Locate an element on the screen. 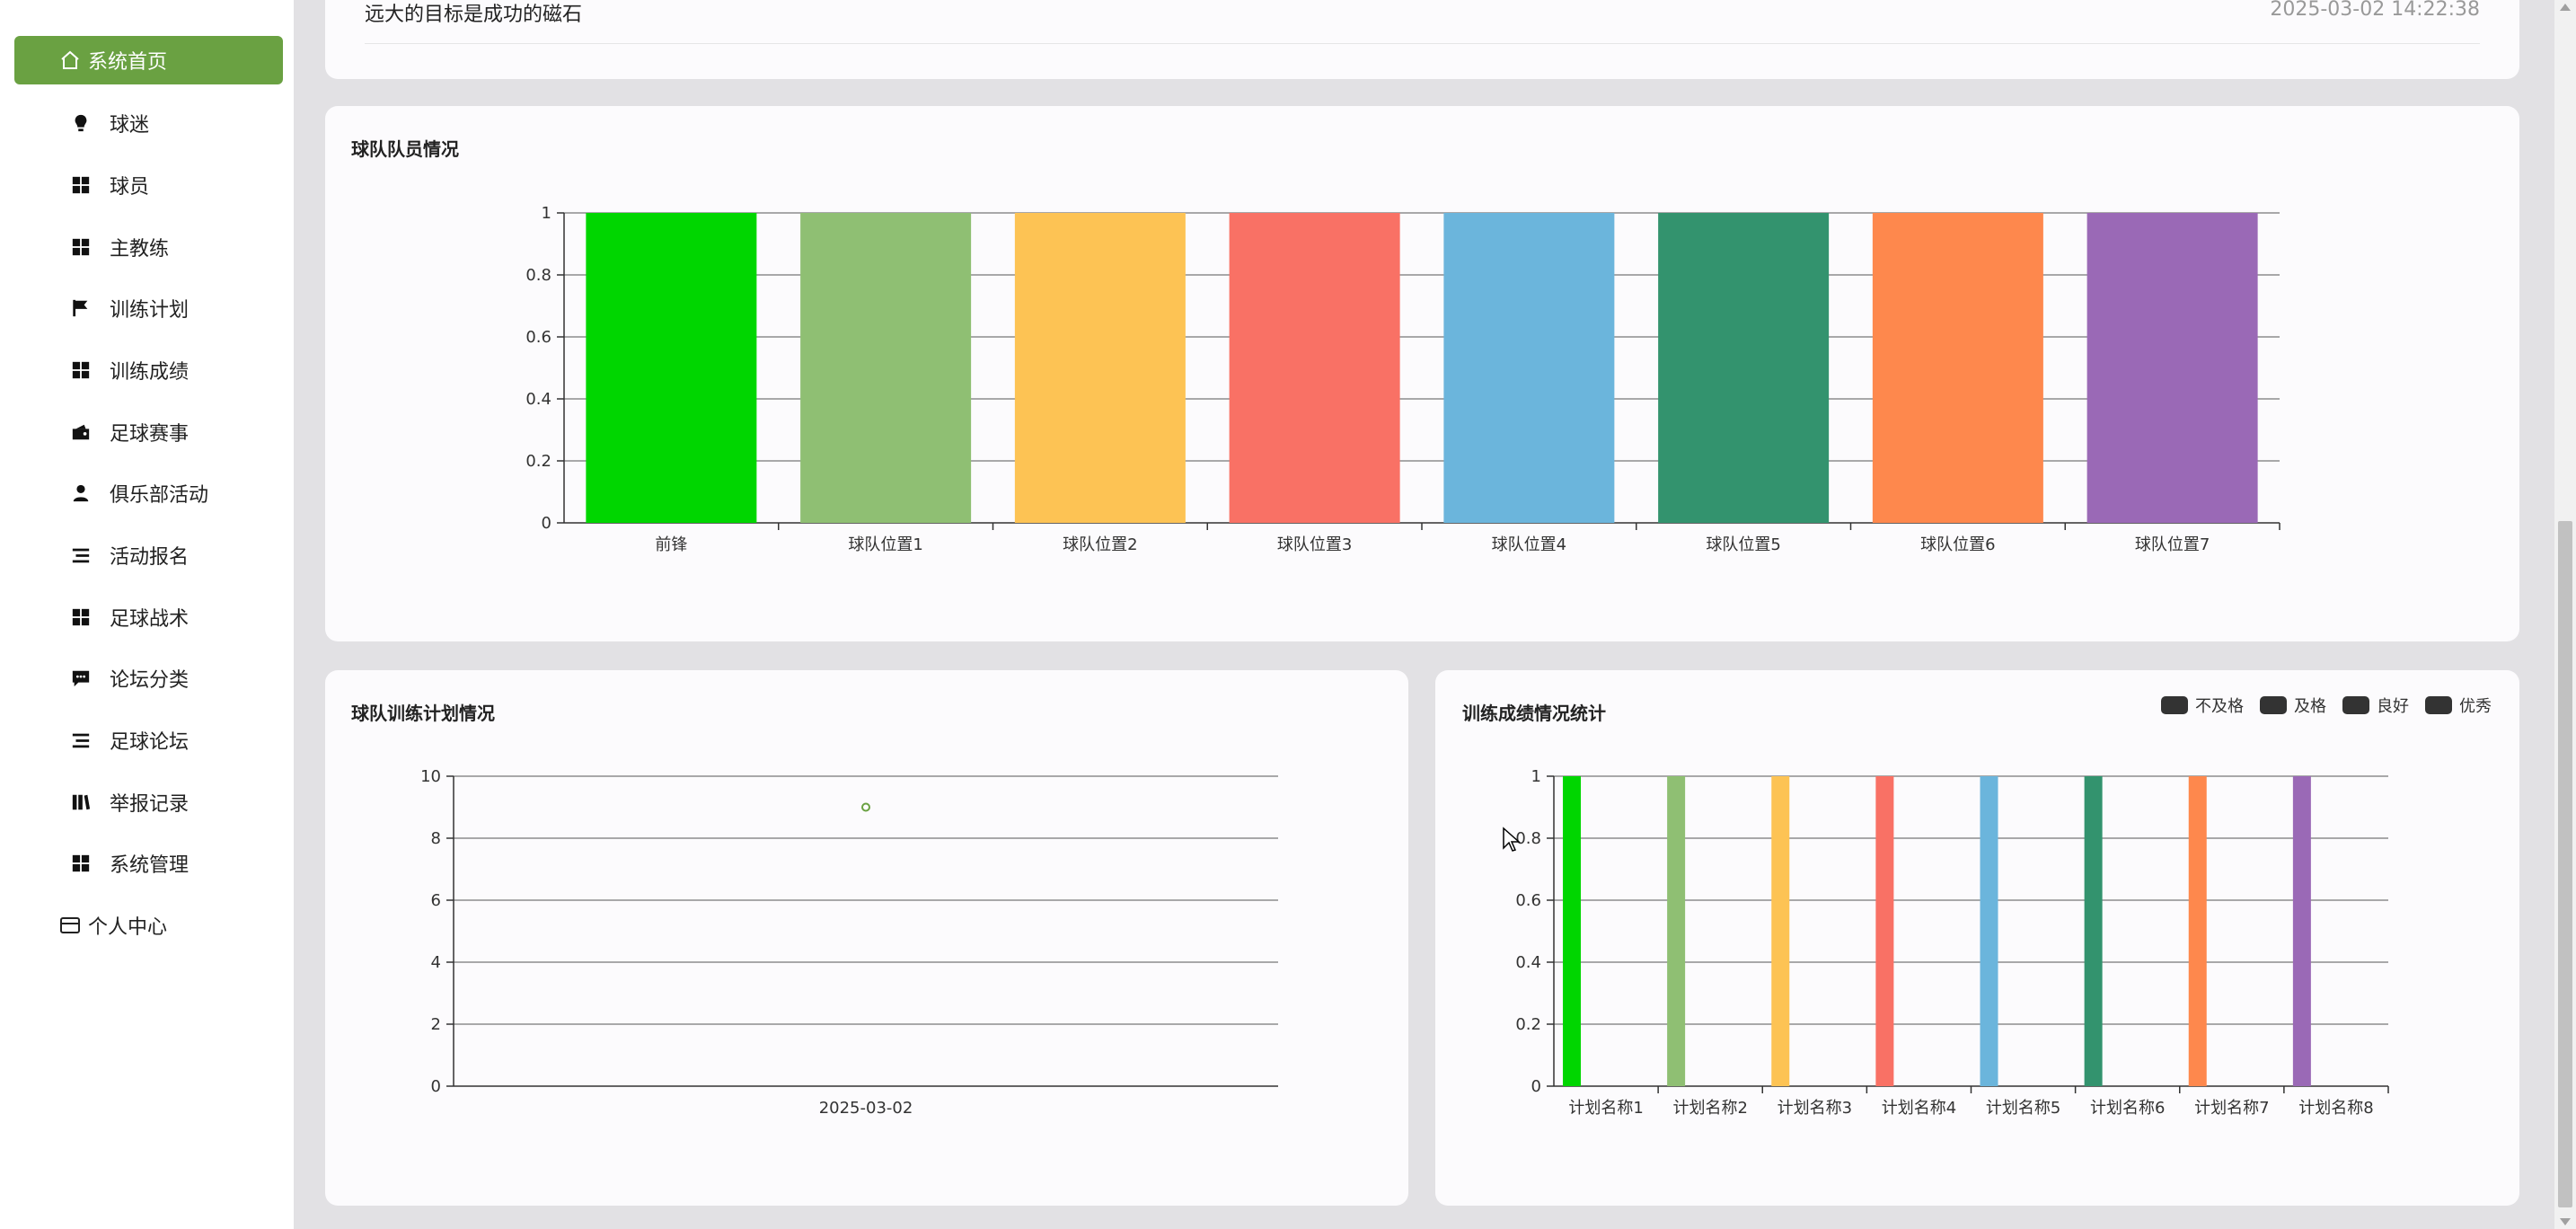 The width and height of the screenshot is (2576, 1229). y-tick-label: 8 is located at coordinates (436, 838).